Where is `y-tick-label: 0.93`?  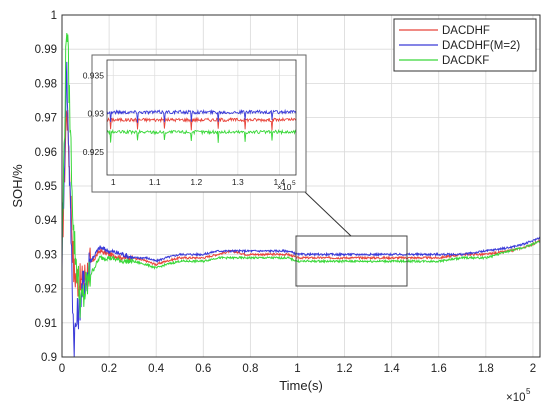 y-tick-label: 0.93 is located at coordinates (46, 255).